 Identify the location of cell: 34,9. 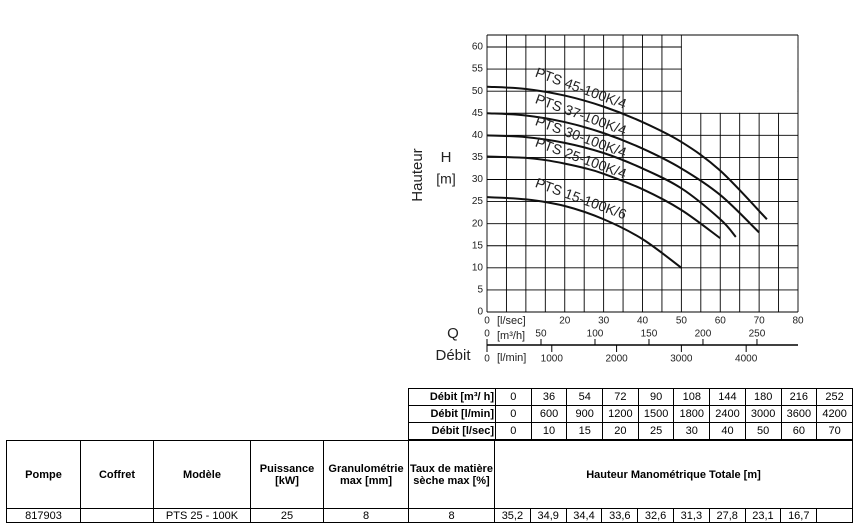
(548, 515).